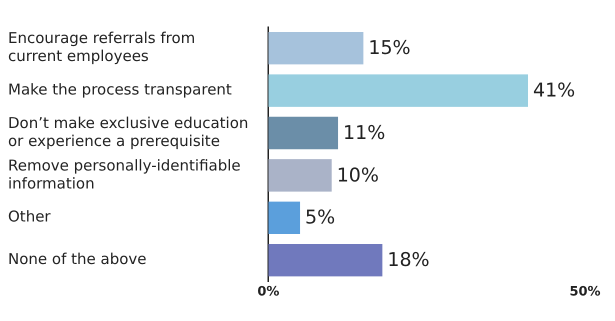  Describe the element at coordinates (554, 91) in the screenshot. I see `data-label: 41%` at that location.